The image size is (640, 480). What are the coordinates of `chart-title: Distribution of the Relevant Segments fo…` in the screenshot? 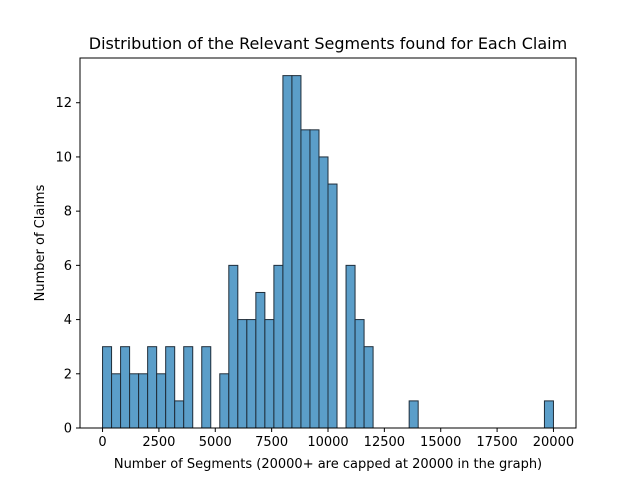 It's located at (328, 43).